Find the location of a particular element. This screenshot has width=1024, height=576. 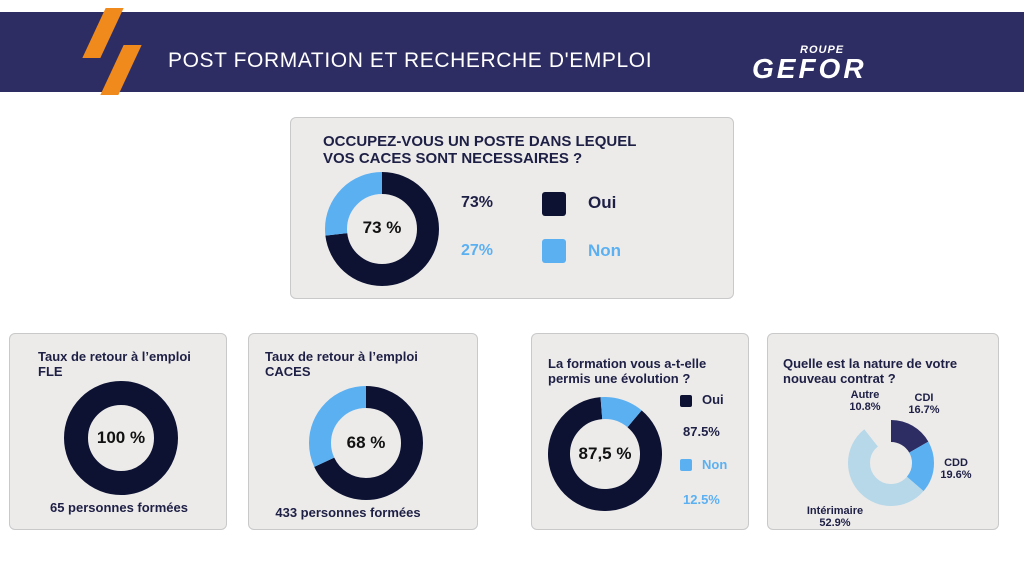

slice-value: 16.7% is located at coordinates (924, 410).